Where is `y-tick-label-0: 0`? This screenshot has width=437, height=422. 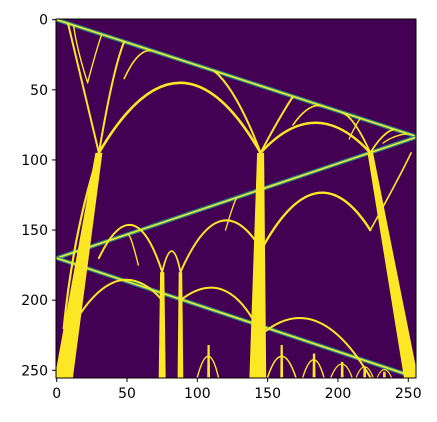
y-tick-label-0: 0 is located at coordinates (43, 21).